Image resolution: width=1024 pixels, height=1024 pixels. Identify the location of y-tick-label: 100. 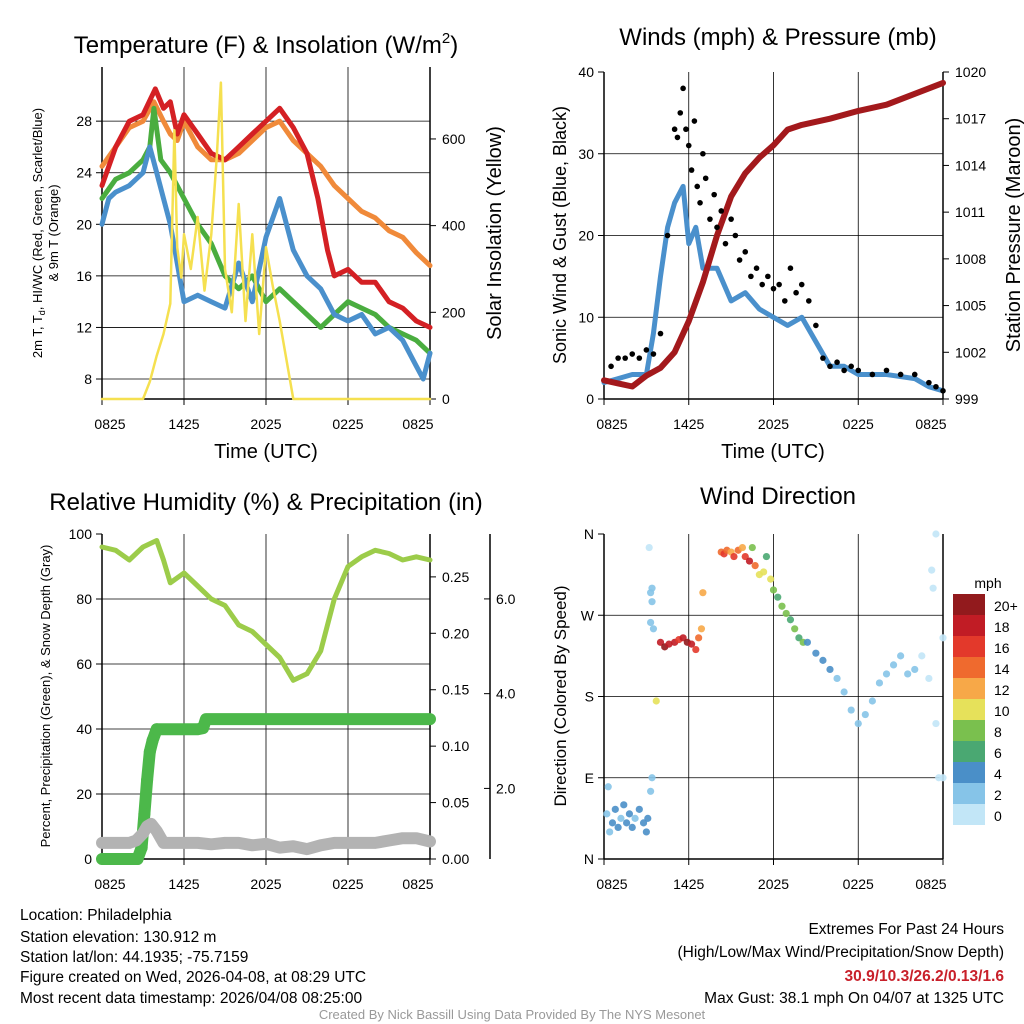
(81, 534).